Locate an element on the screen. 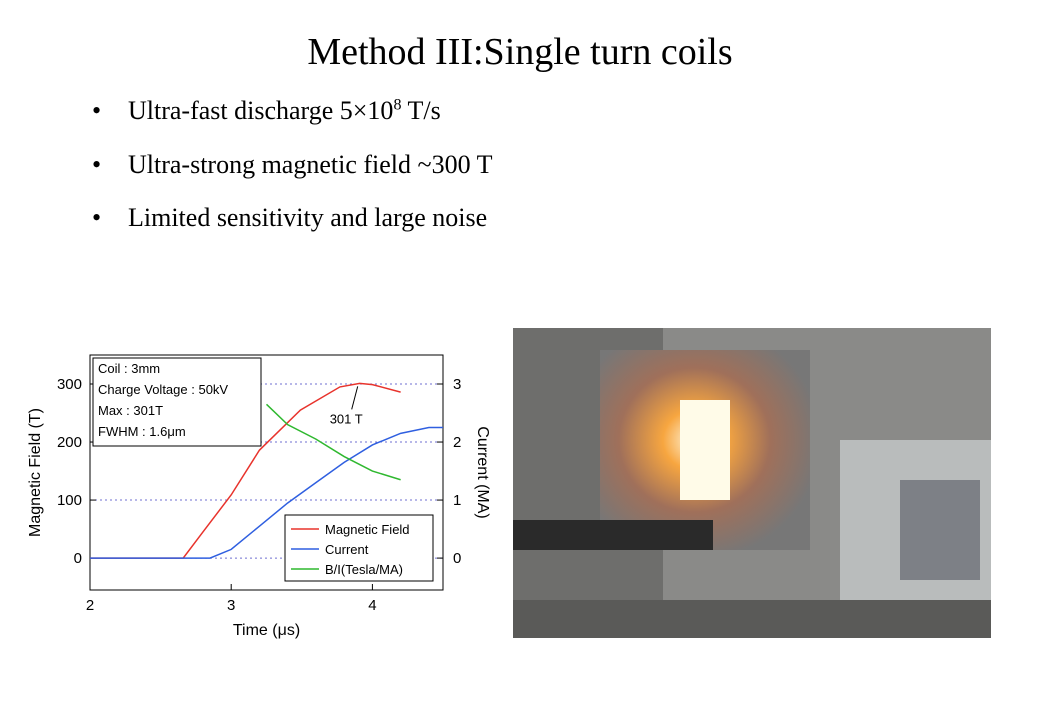 This screenshot has height=720, width=1040. x-tick-label: 2 is located at coordinates (90, 605).